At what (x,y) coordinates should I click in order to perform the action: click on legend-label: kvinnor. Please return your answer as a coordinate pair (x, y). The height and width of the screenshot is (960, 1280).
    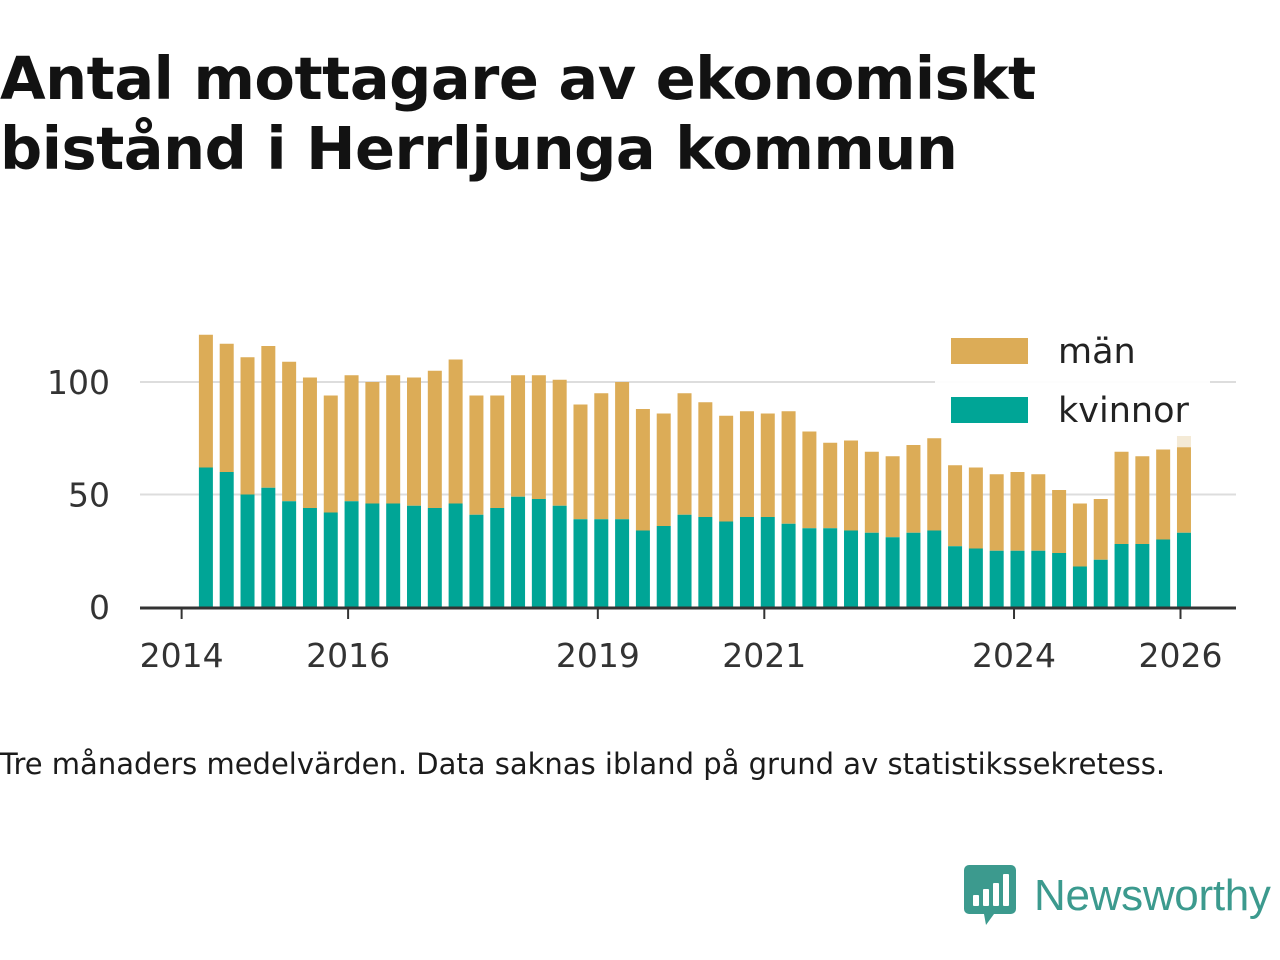
    Looking at the image, I should click on (1123, 411).